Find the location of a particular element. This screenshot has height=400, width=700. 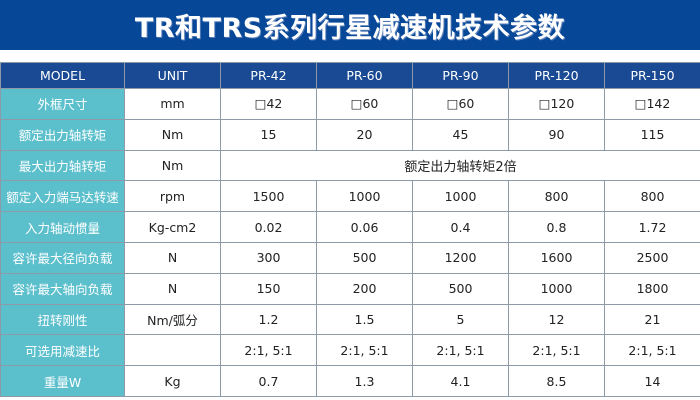

value-cell: 1.72 is located at coordinates (652, 227).